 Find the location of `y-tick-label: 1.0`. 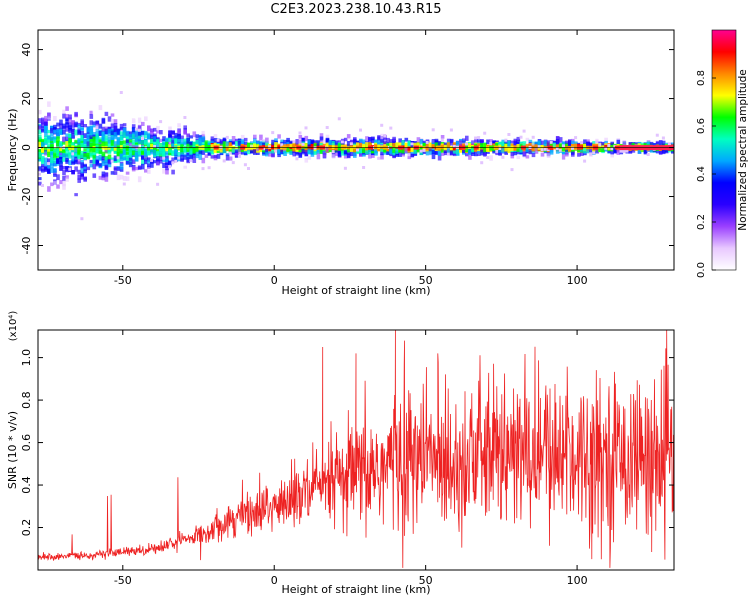

y-tick-label: 1.0 is located at coordinates (26, 358).